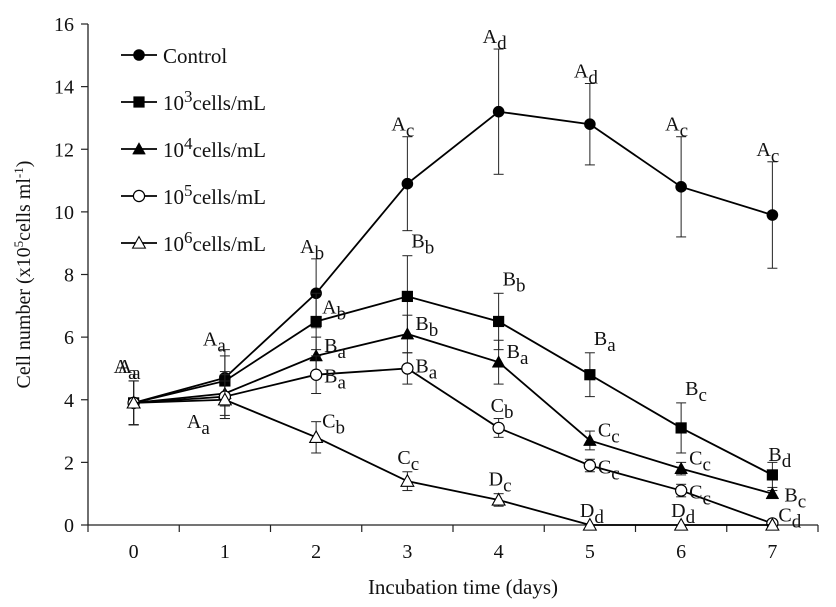 Image resolution: width=836 pixels, height=607 pixels. Describe the element at coordinates (188, 143) in the screenshot. I see `legend-label-exponent: 4` at that location.